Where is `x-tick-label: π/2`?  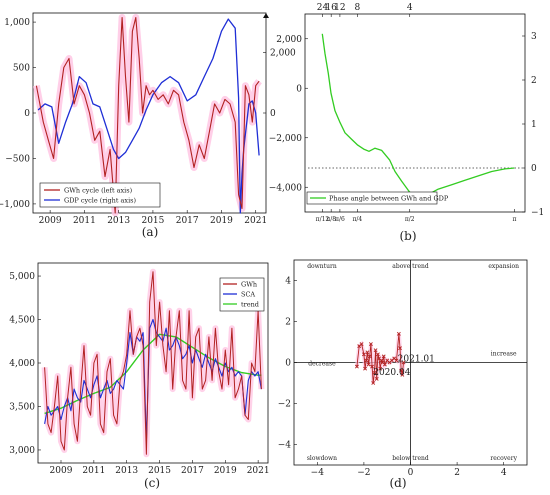
x-tick-label: π/2 is located at coordinates (410, 219).